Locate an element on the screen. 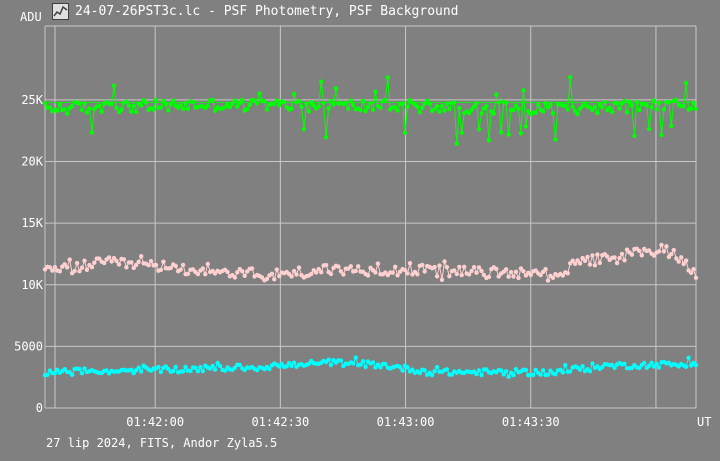 This screenshot has height=461, width=720. series-line is located at coordinates (370, 110).